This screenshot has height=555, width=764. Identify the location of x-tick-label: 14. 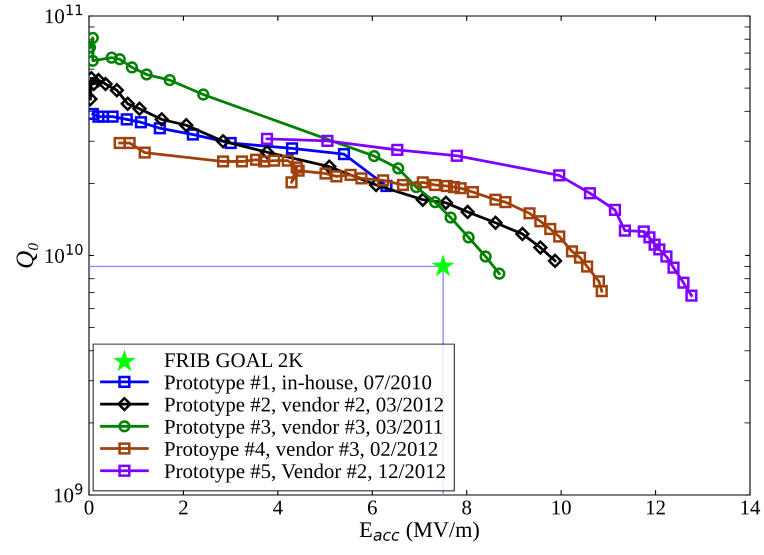
(750, 507).